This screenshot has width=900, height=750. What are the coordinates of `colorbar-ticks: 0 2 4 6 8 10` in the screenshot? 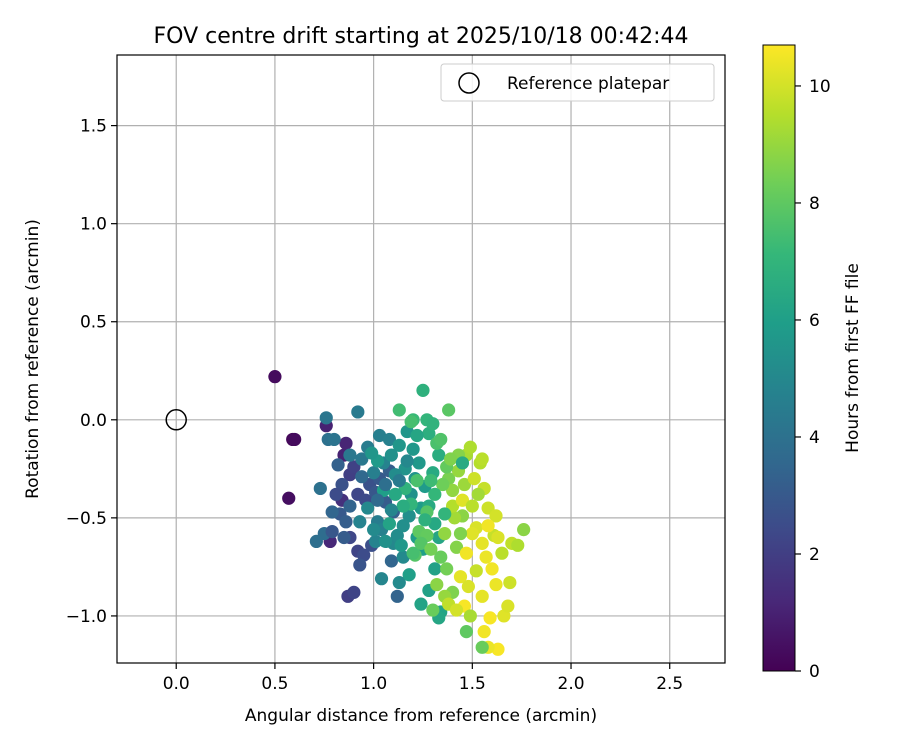 It's located at (813, 379).